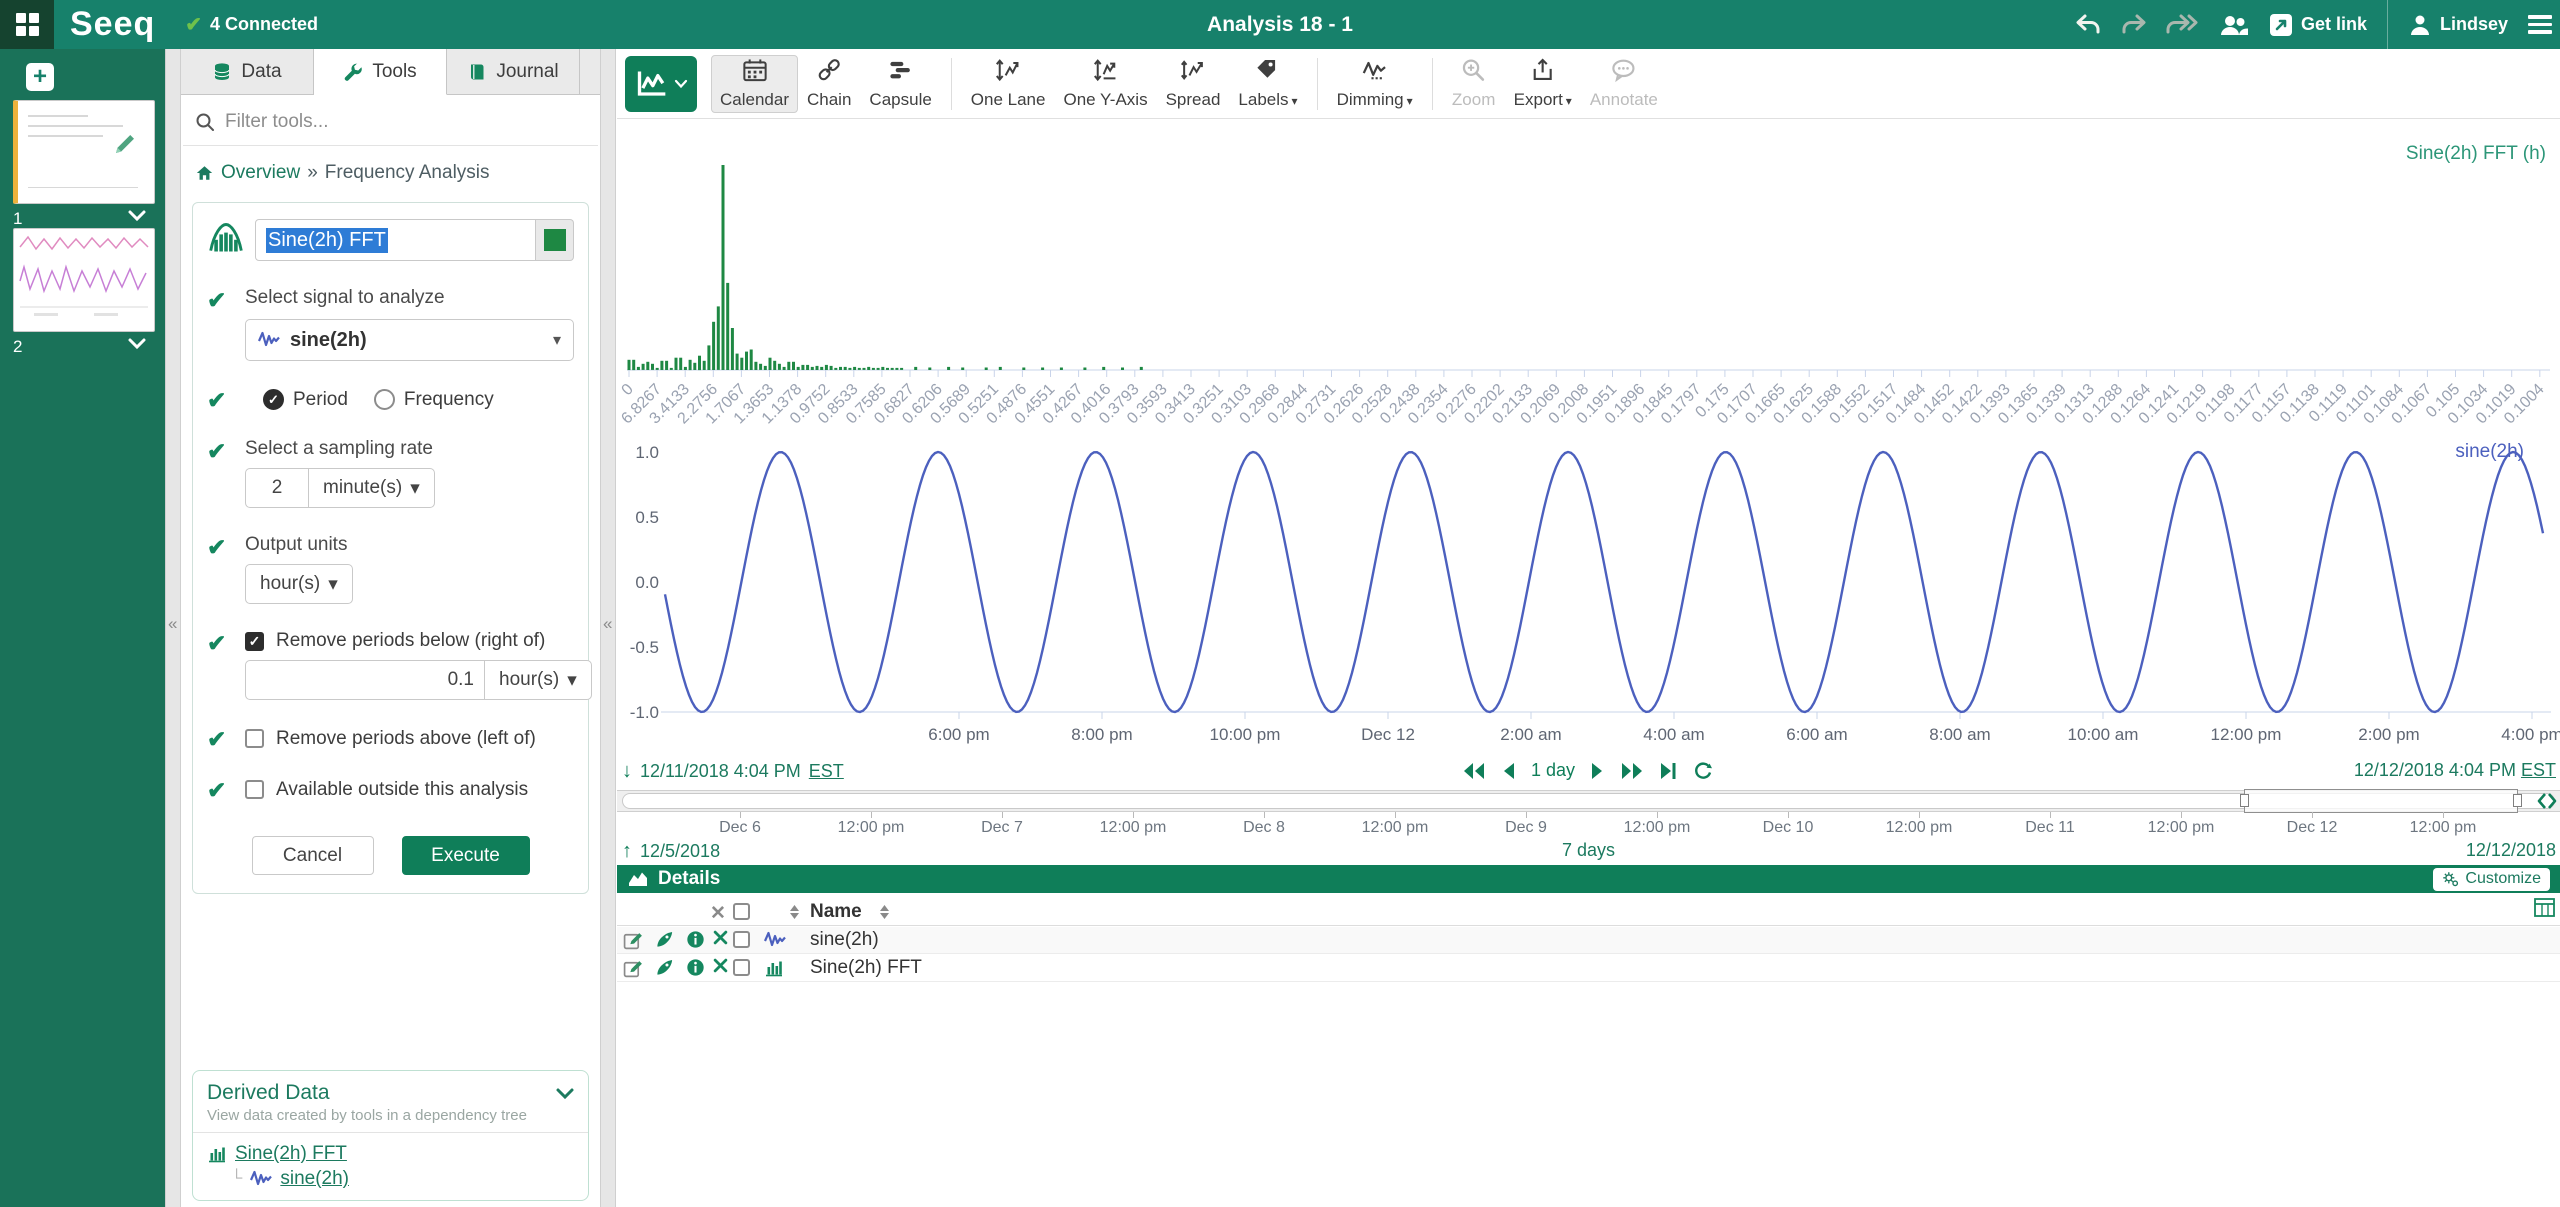 The width and height of the screenshot is (2560, 1207). Describe the element at coordinates (1508, 771) in the screenshot. I see `step-back-icon` at that location.